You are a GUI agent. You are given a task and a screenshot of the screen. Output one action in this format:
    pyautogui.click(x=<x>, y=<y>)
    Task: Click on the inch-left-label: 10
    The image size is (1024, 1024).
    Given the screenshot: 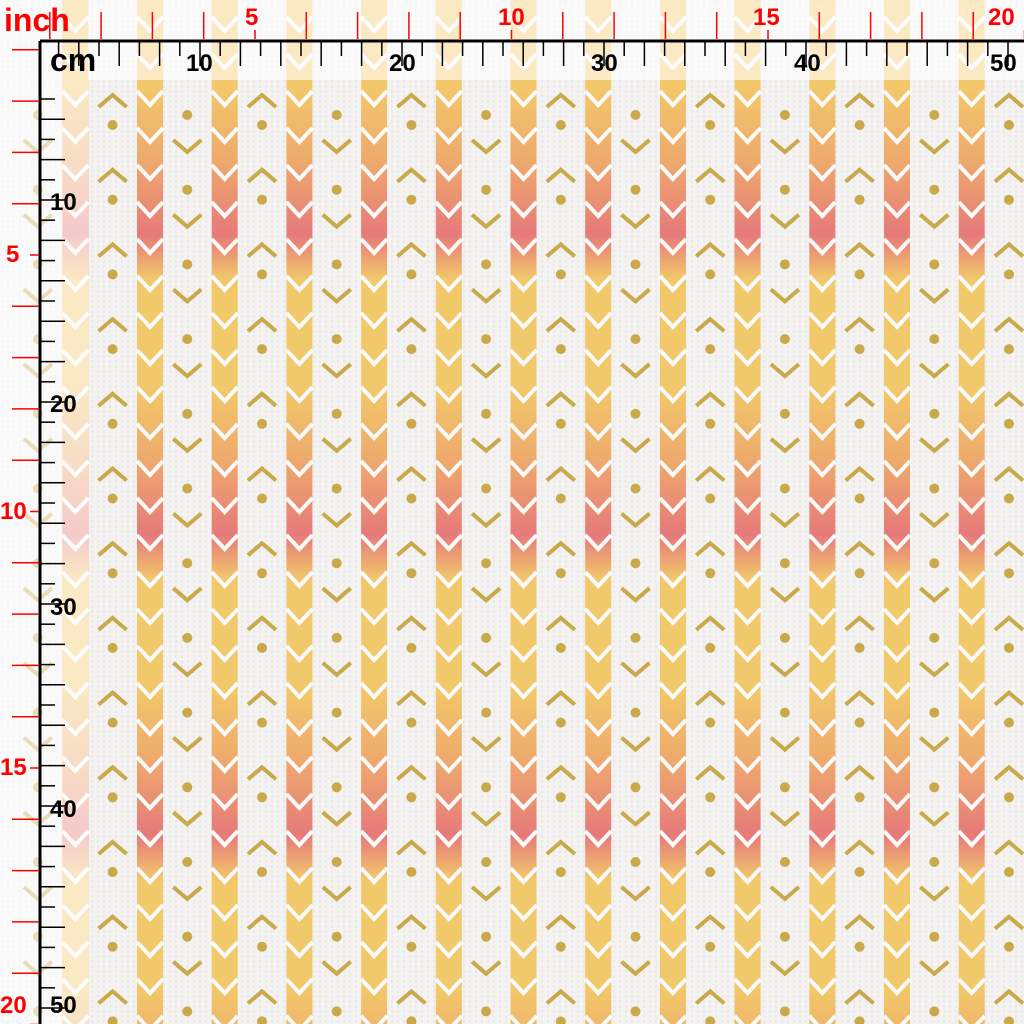 What is the action you would take?
    pyautogui.click(x=13, y=511)
    